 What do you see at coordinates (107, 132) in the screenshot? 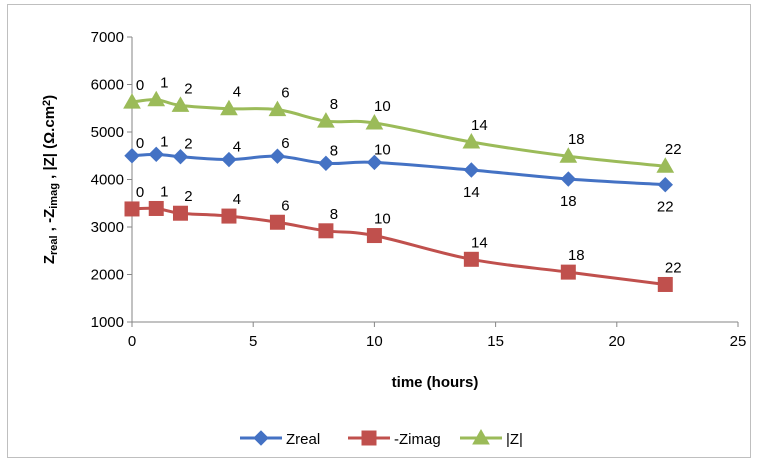
I see `y-tick-label: 5000` at bounding box center [107, 132].